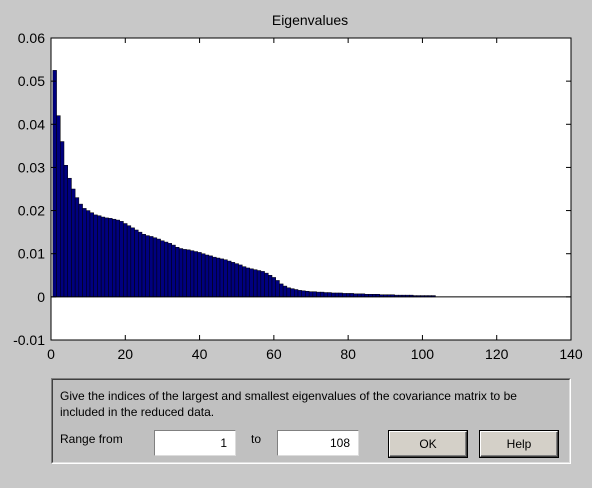 This screenshot has height=488, width=592. I want to click on y-tick-label: 0.02, so click(31, 211).